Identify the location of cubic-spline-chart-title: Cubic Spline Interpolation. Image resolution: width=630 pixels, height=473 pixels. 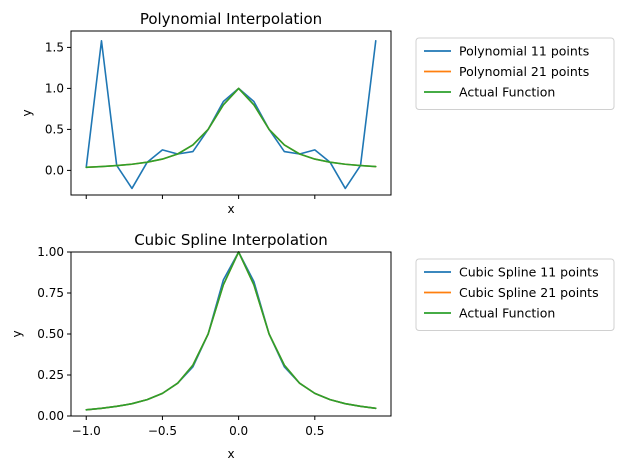
(231, 240).